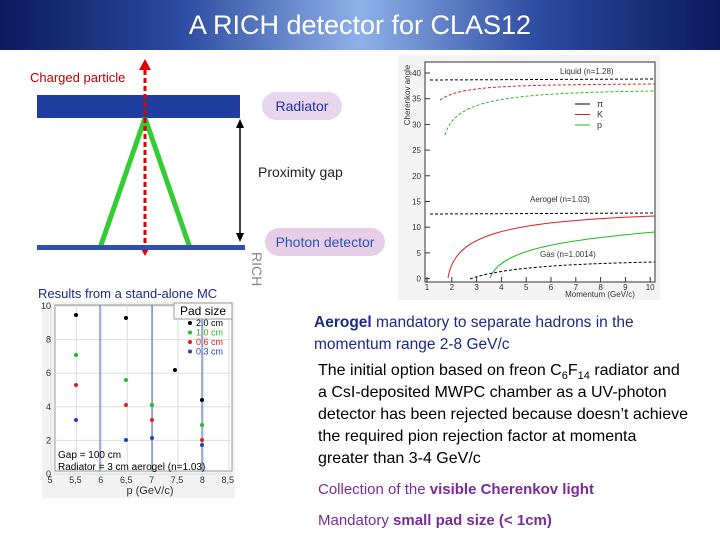  What do you see at coordinates (343, 322) in the screenshot?
I see `bold: Aerogel` at bounding box center [343, 322].